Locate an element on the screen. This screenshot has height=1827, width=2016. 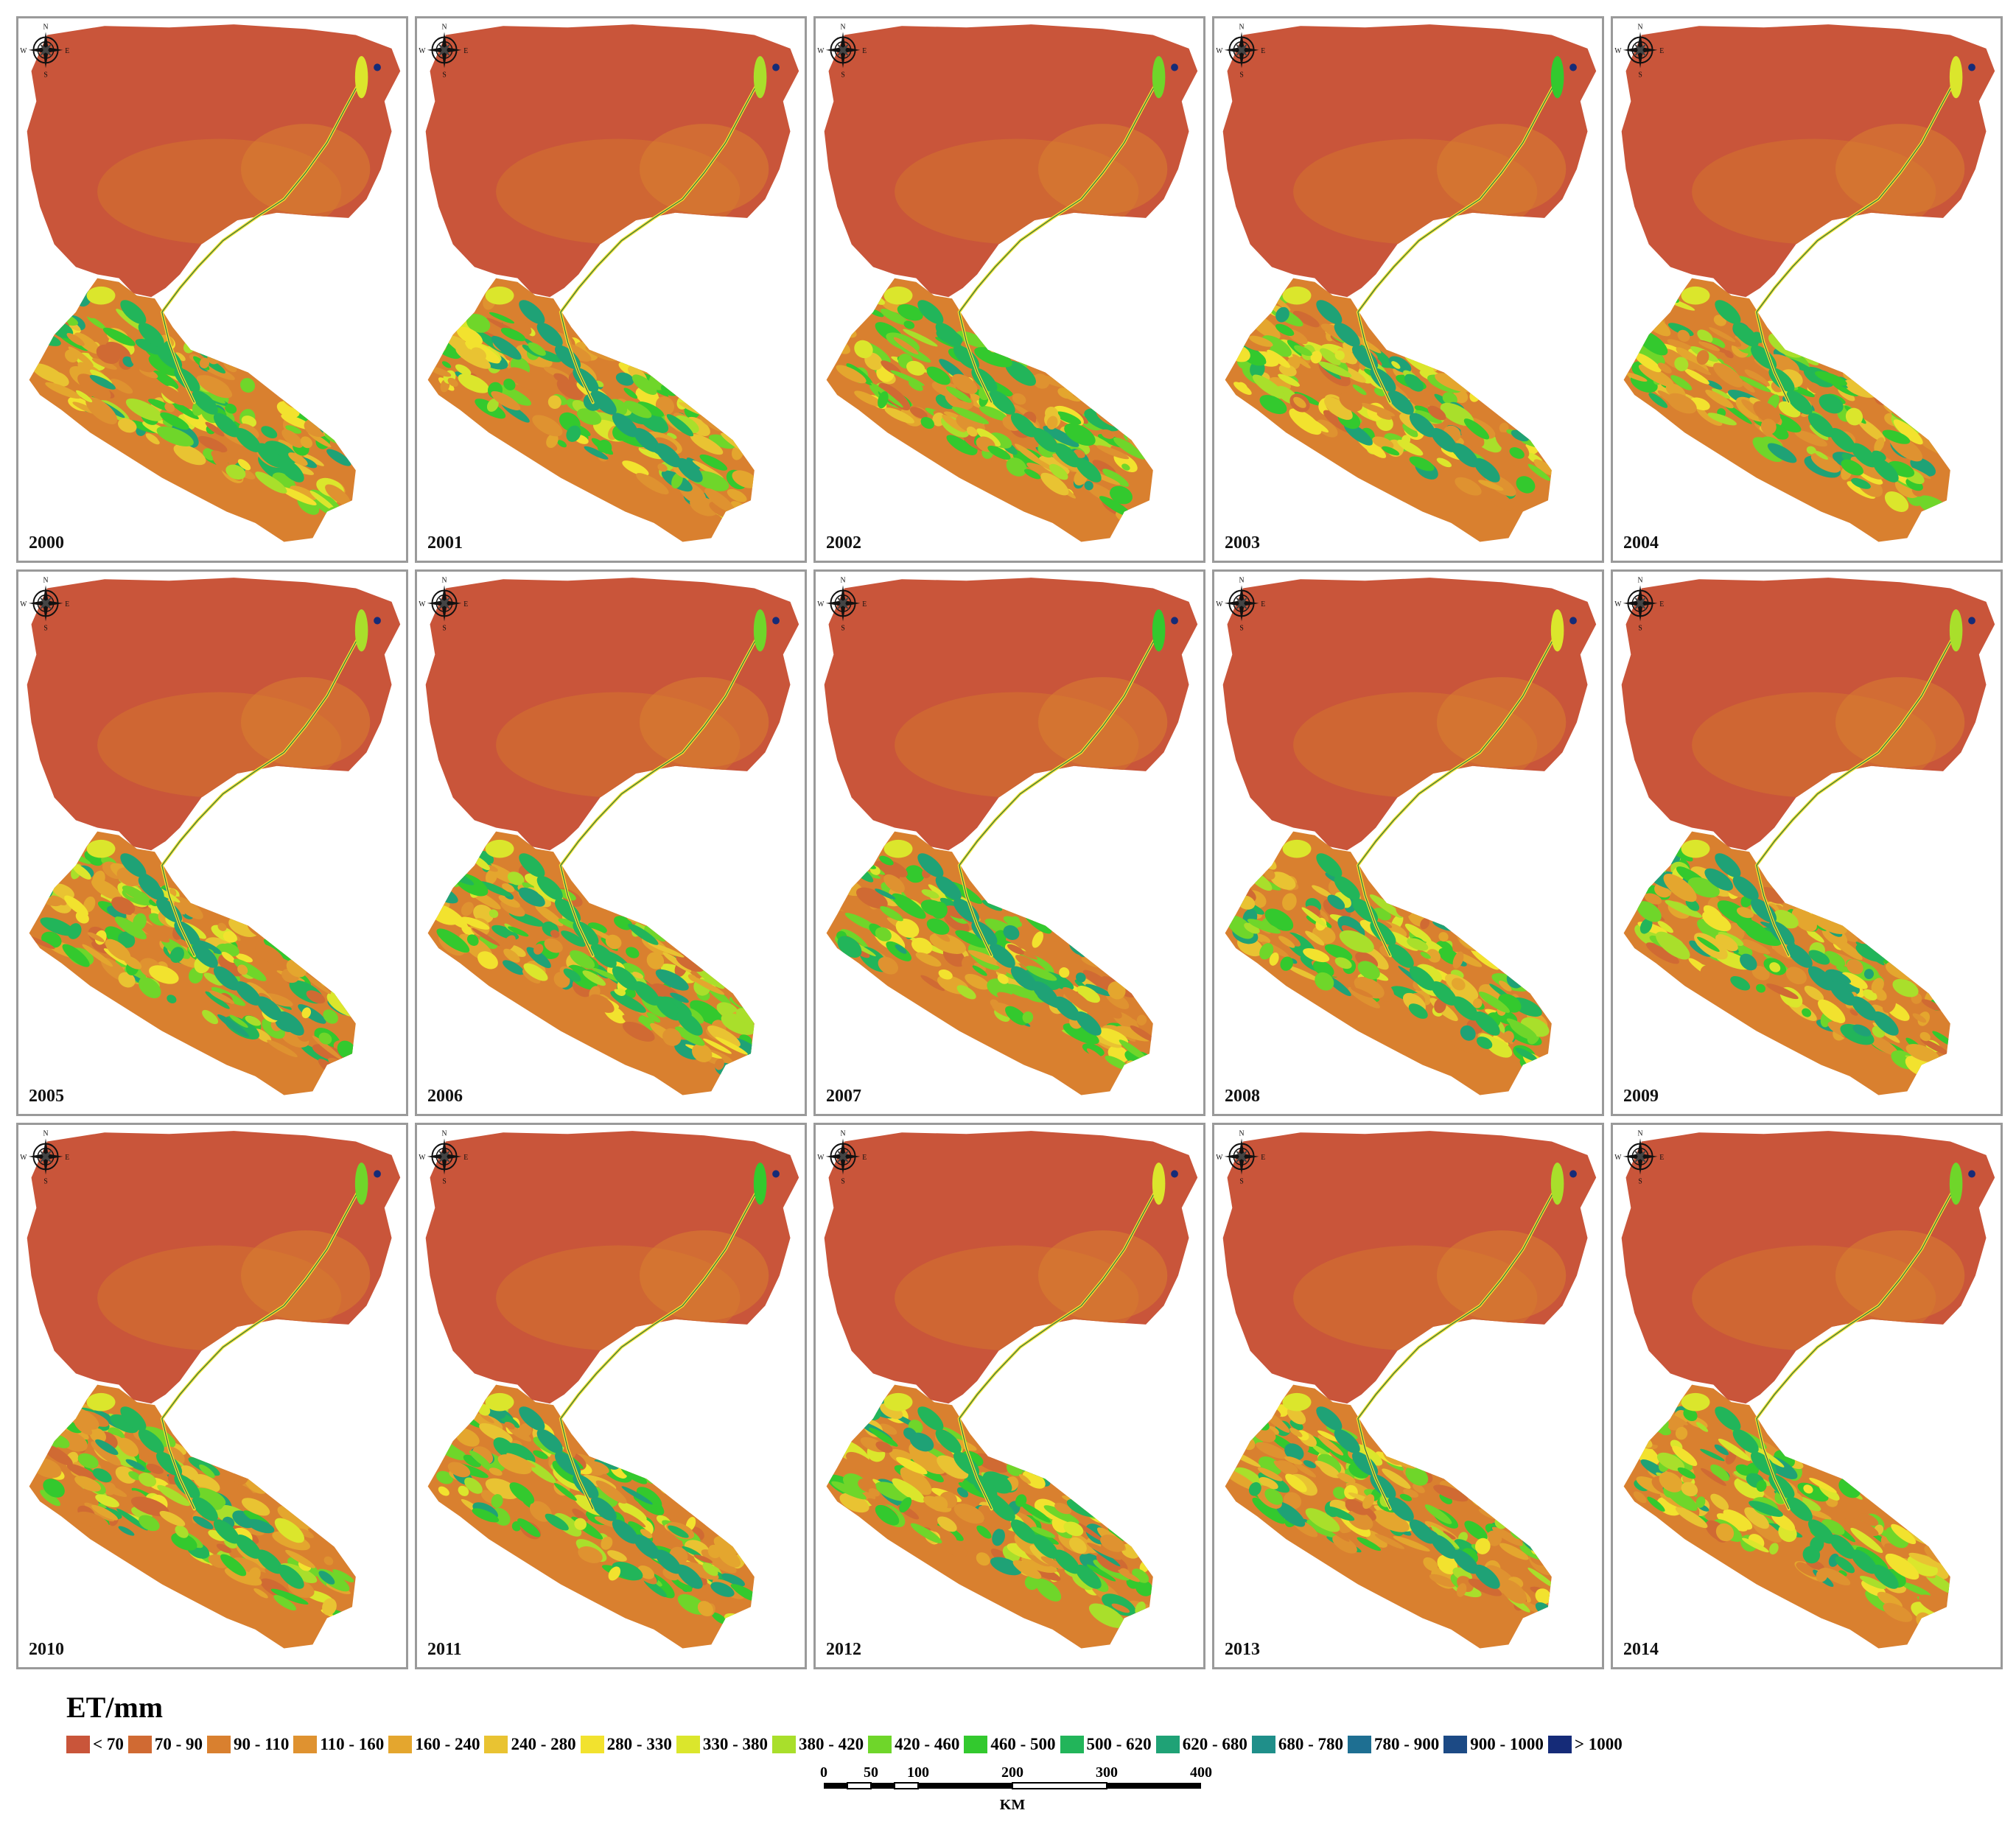
legend-item: 460 - 500 is located at coordinates (1010, 1744).